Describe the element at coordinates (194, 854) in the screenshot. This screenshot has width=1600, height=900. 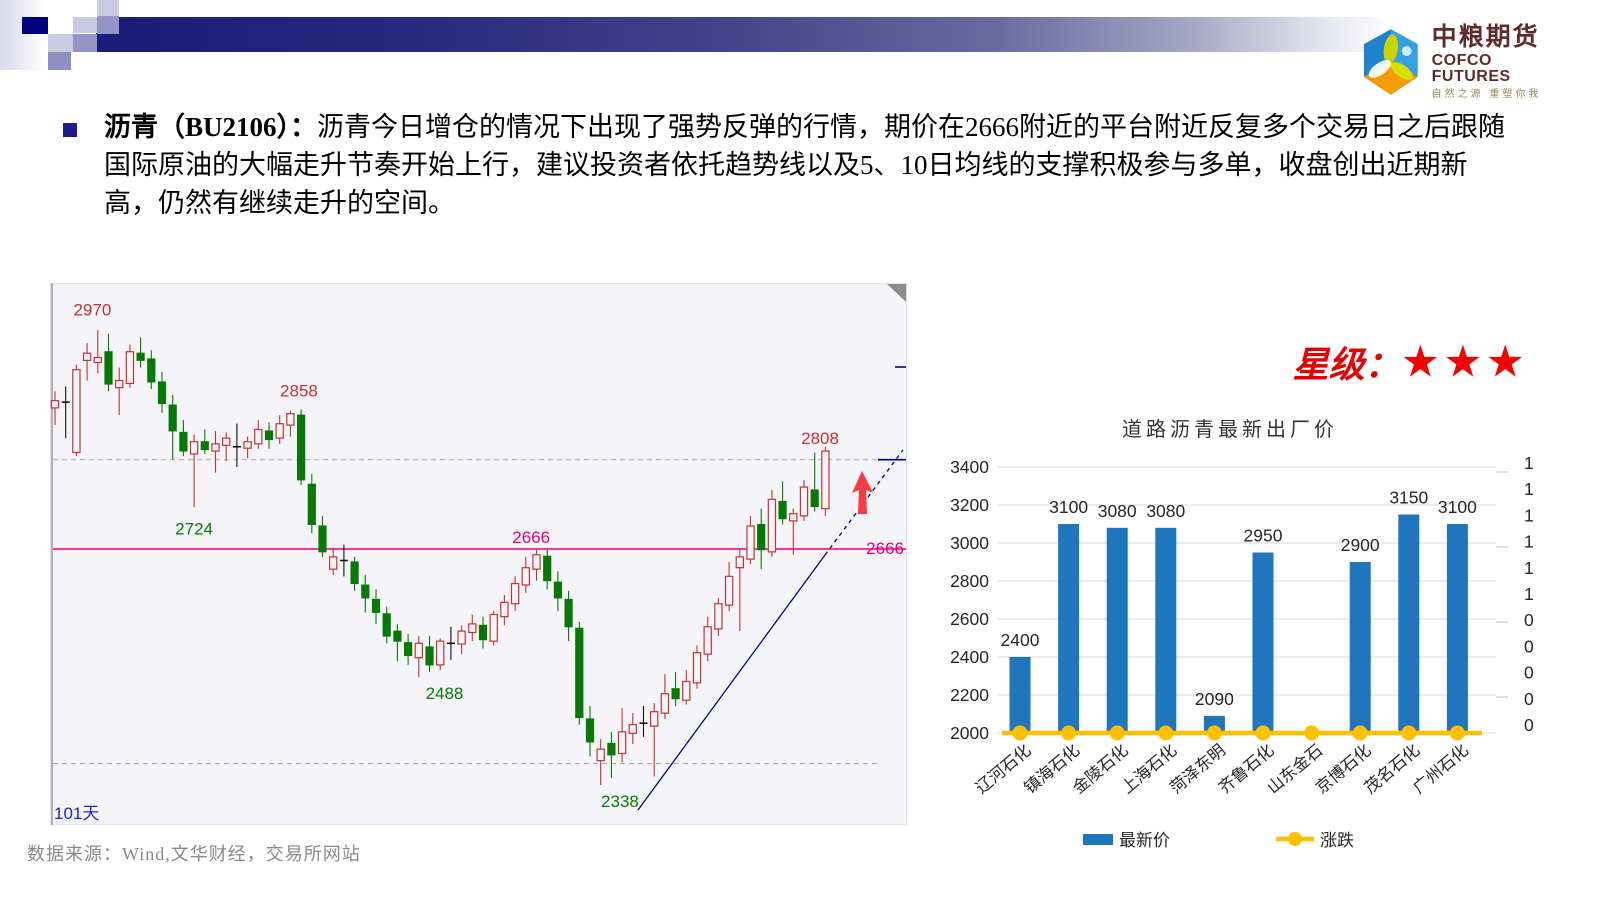
I see `data-source-note: 数据来源：Wind,文华财经，交易所网站` at that location.